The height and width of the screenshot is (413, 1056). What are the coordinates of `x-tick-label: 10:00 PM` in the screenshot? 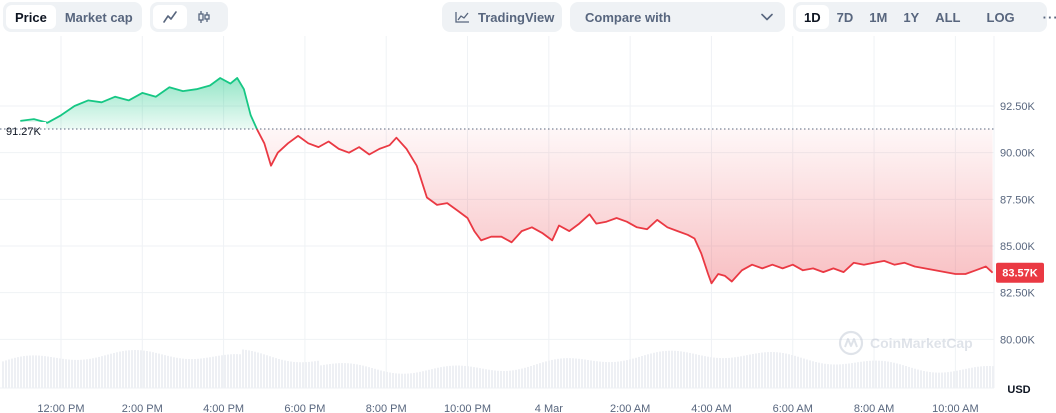 It's located at (467, 408).